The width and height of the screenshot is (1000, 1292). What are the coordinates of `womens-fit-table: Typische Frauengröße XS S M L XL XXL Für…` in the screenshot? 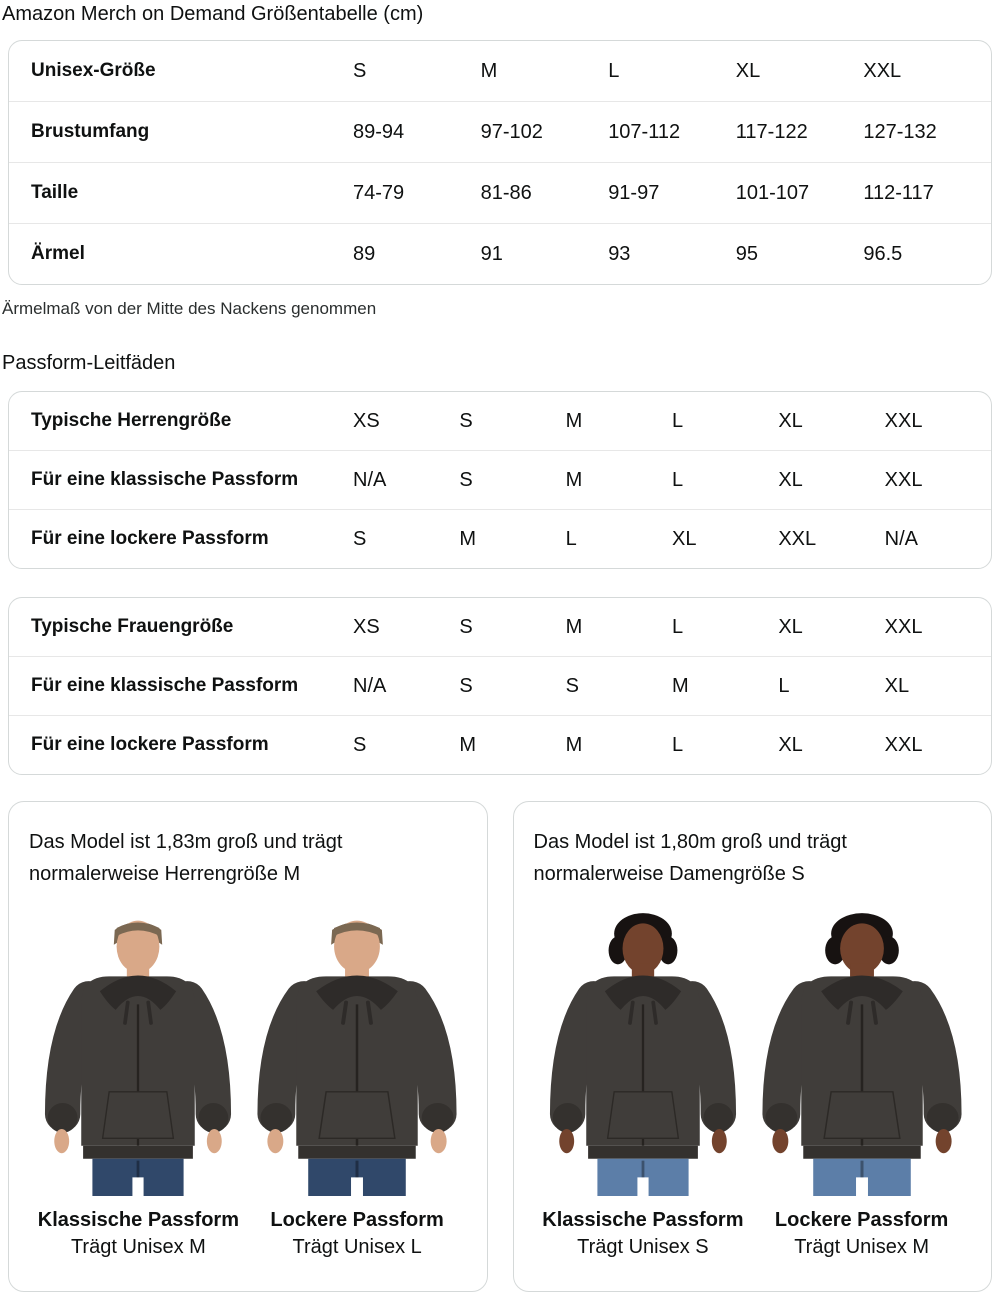 It's located at (500, 686).